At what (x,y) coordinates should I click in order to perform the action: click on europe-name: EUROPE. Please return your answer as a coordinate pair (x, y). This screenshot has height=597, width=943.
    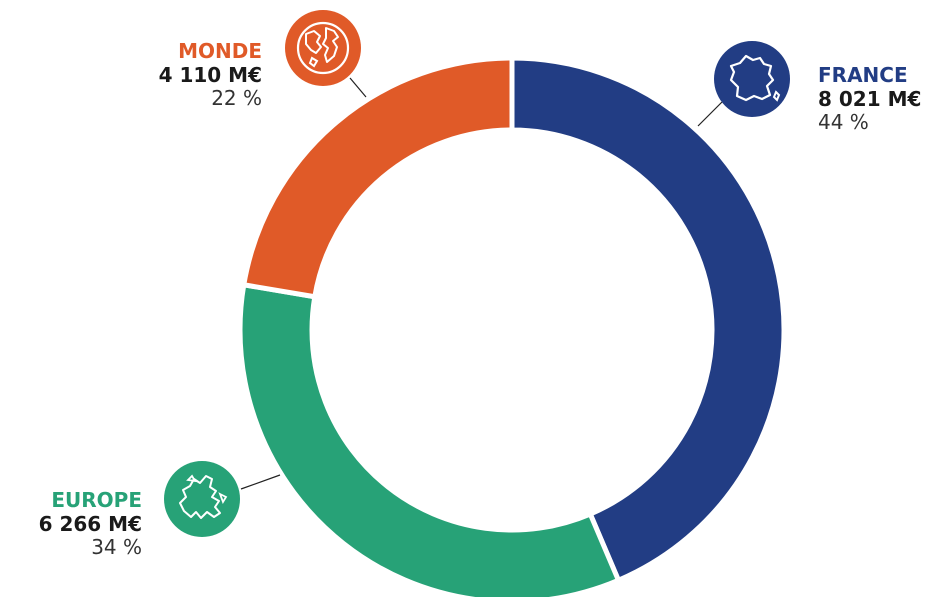
    Looking at the image, I should click on (96, 500).